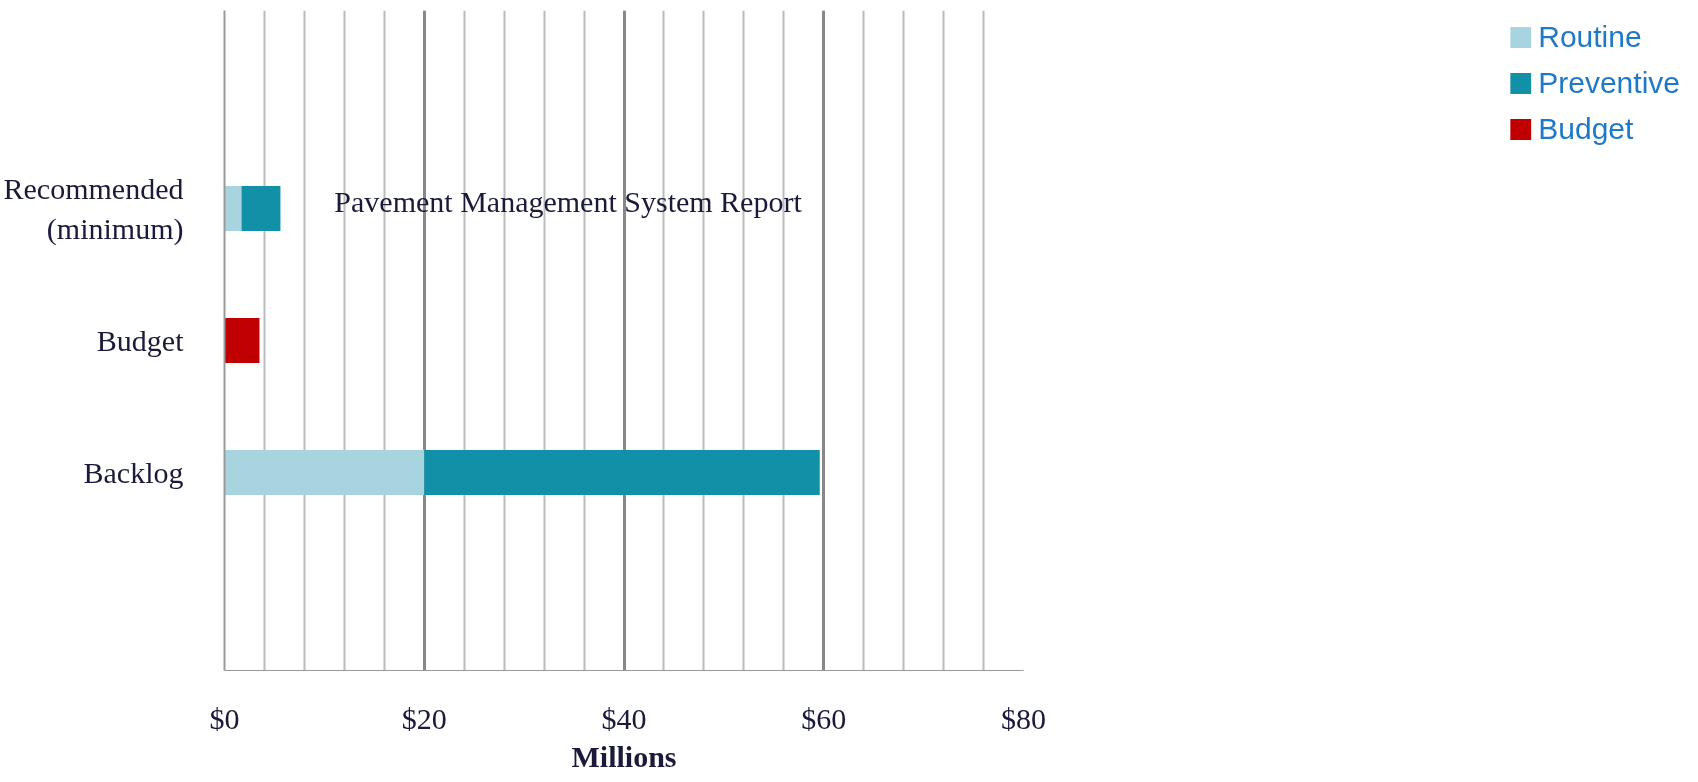  I want to click on annotation: Pavement Management System Report, so click(568, 202).